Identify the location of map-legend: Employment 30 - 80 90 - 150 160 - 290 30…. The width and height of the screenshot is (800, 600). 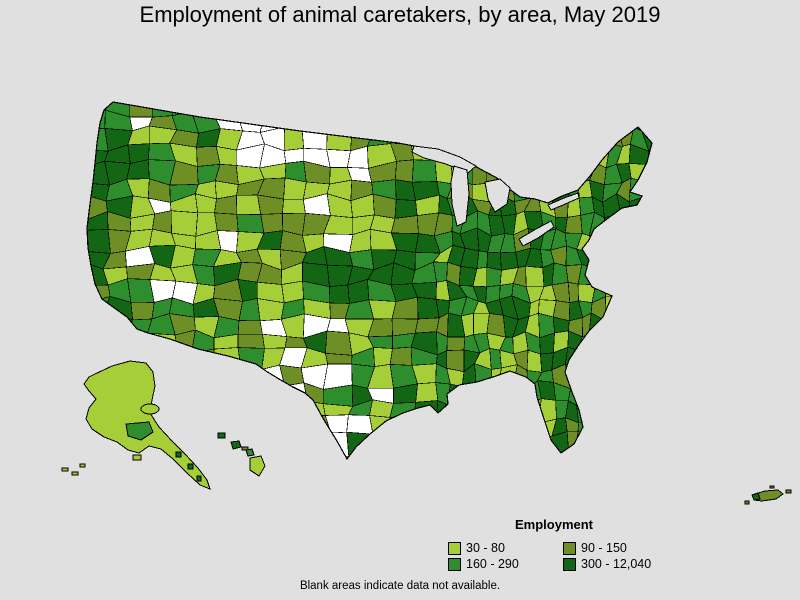
(558, 544).